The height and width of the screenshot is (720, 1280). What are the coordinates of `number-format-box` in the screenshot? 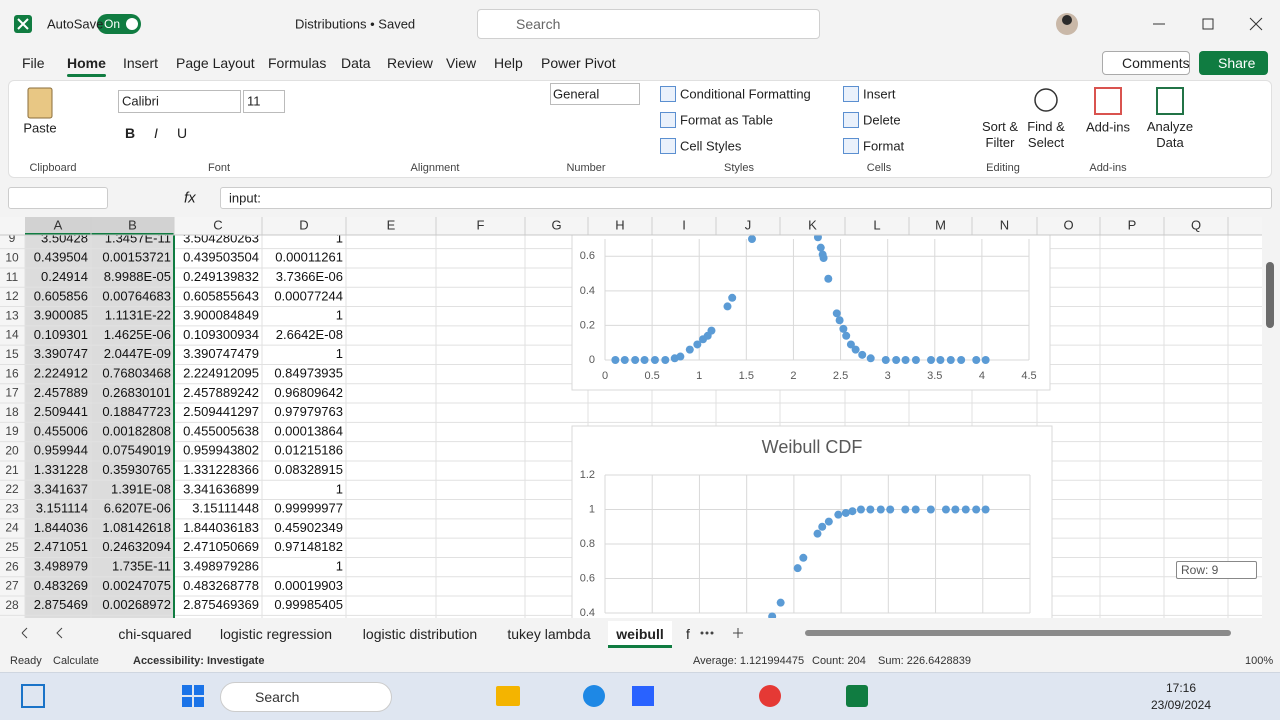 It's located at (595, 94).